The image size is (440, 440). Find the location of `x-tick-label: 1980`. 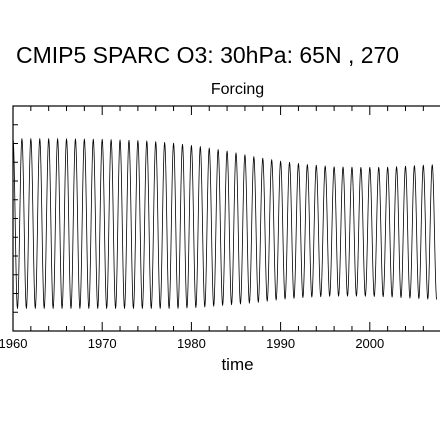

x-tick-label: 1980 is located at coordinates (191, 343).